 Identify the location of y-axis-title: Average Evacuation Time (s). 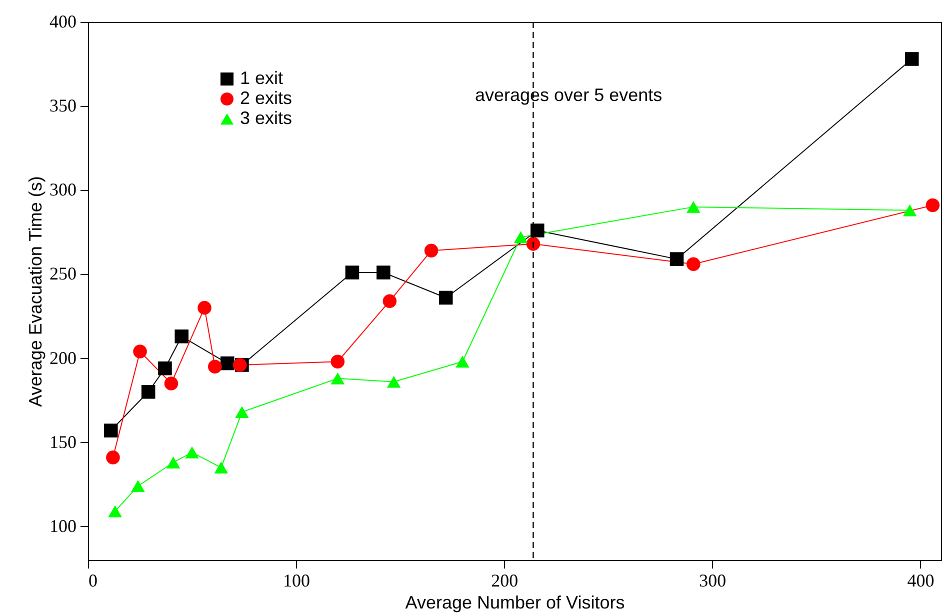
(36, 291).